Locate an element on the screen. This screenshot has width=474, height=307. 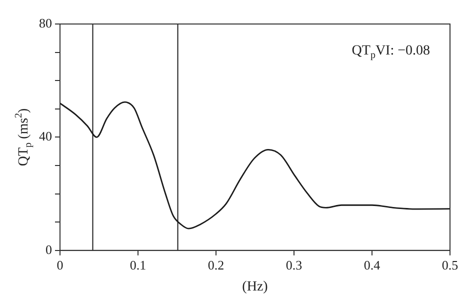
x-tick-label: 0.4 is located at coordinates (372, 265).